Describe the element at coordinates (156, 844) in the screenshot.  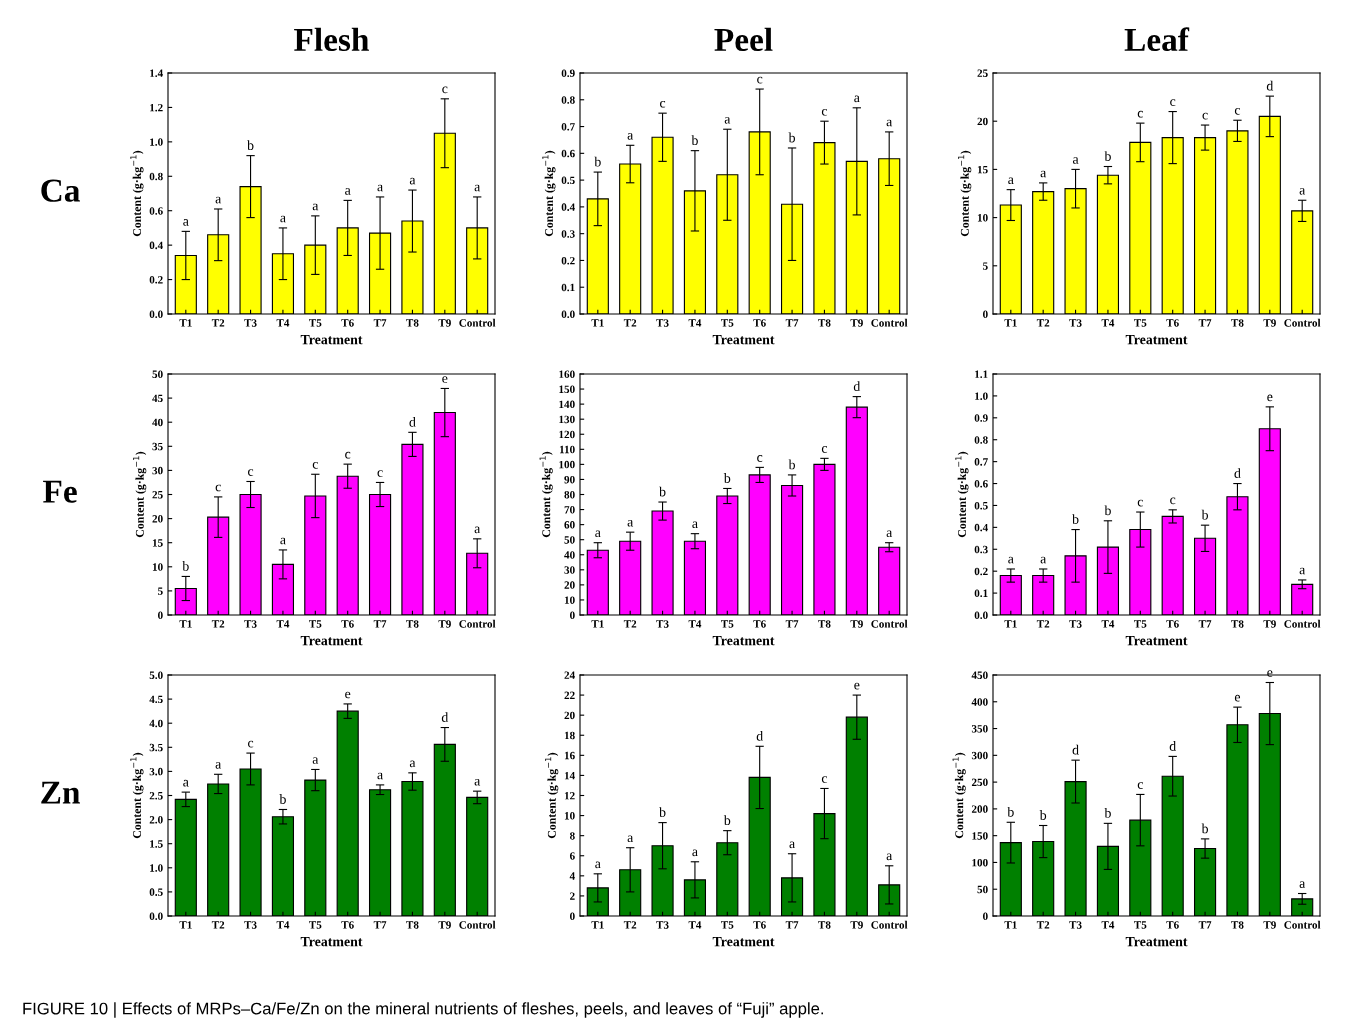
I see `y-tick-label: 1.5` at that location.